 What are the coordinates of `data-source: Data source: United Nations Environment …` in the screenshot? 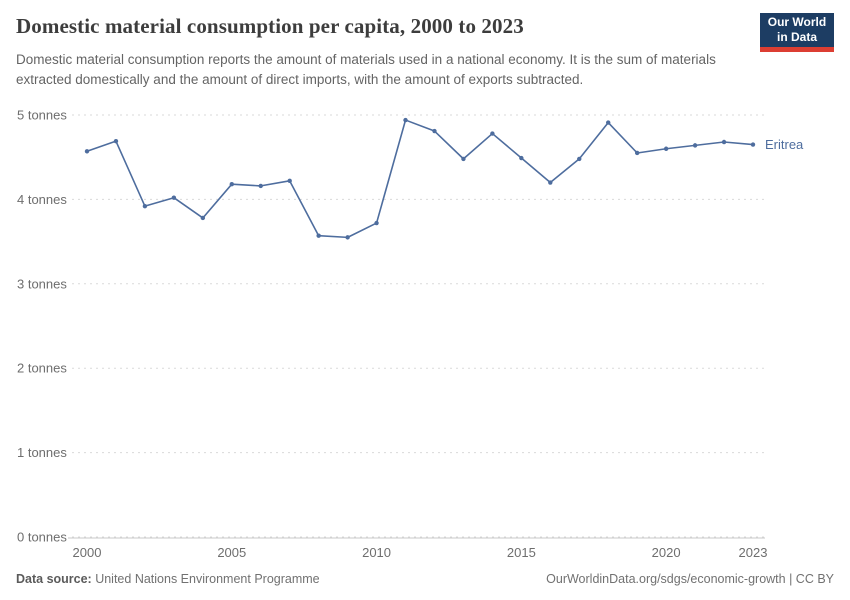 It's located at (168, 579).